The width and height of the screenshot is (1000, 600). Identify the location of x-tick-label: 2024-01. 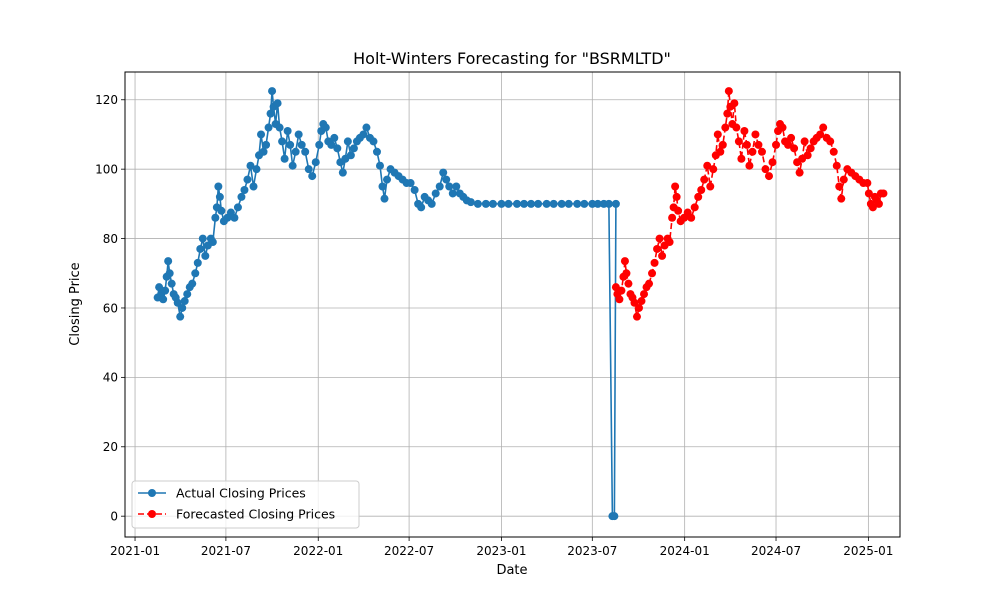
(685, 551).